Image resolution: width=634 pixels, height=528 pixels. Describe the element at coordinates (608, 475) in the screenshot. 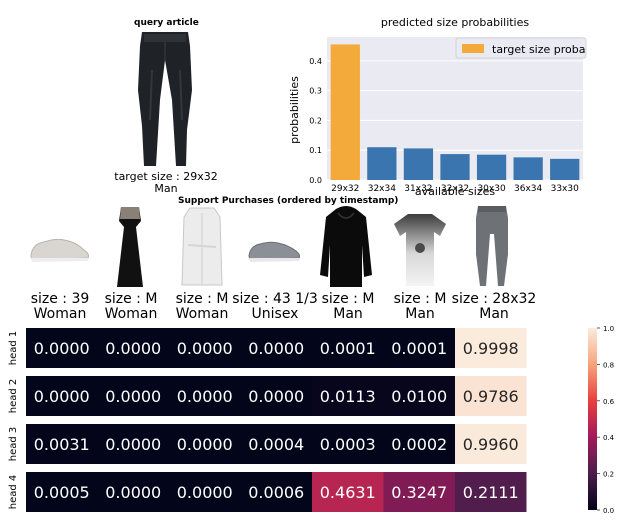

I see `colorbar-tick-label: 0.2` at that location.